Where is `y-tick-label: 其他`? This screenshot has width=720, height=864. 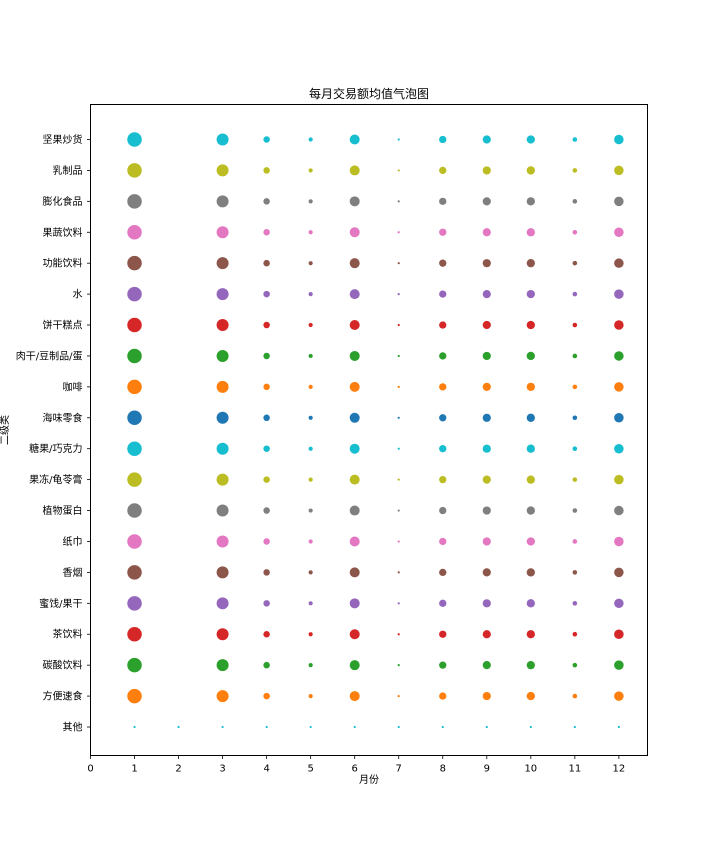 y-tick-label: 其他 is located at coordinates (73, 727).